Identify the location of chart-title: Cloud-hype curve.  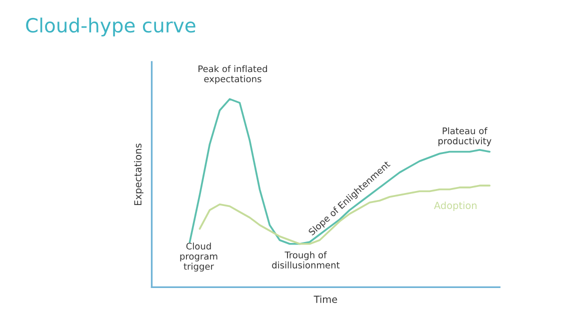
(111, 27).